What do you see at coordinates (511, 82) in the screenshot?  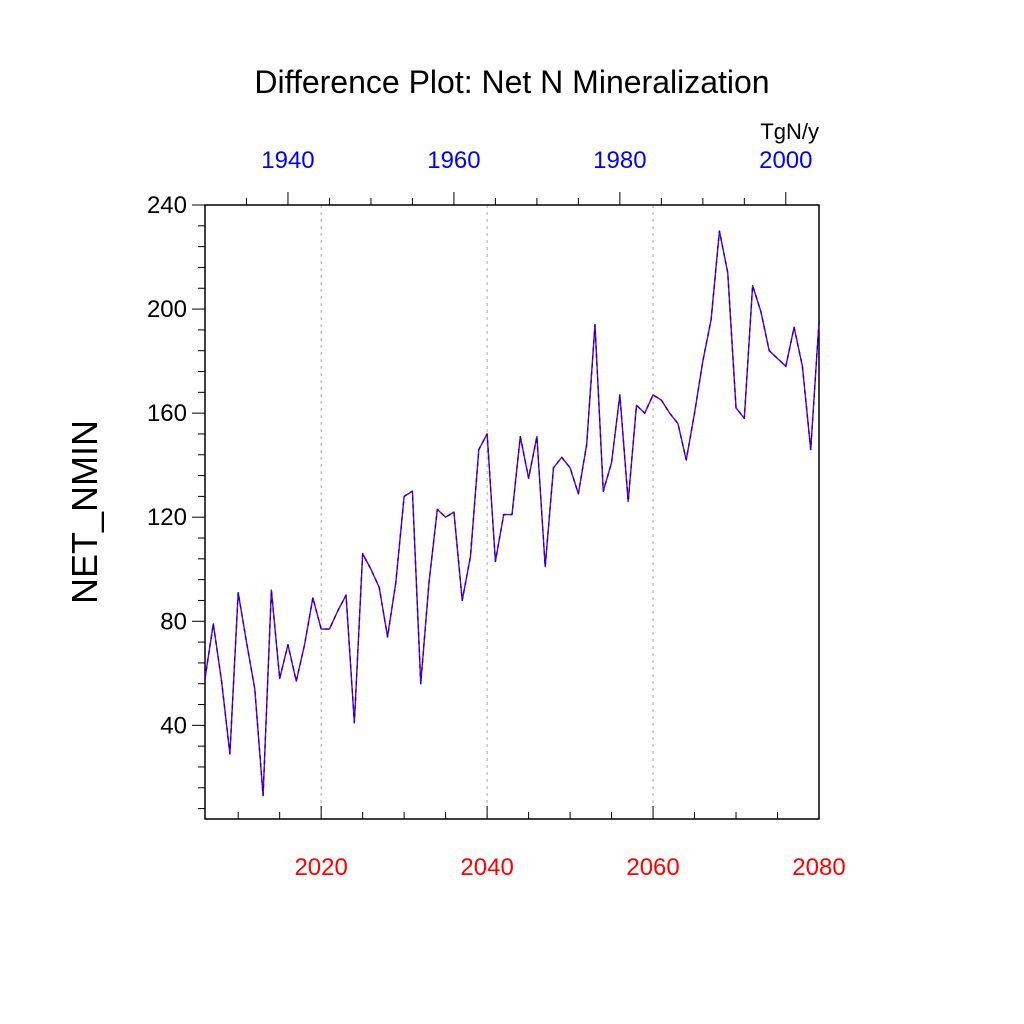 I see `chart-title: Difference Plot: Net N Mineralization` at bounding box center [511, 82].